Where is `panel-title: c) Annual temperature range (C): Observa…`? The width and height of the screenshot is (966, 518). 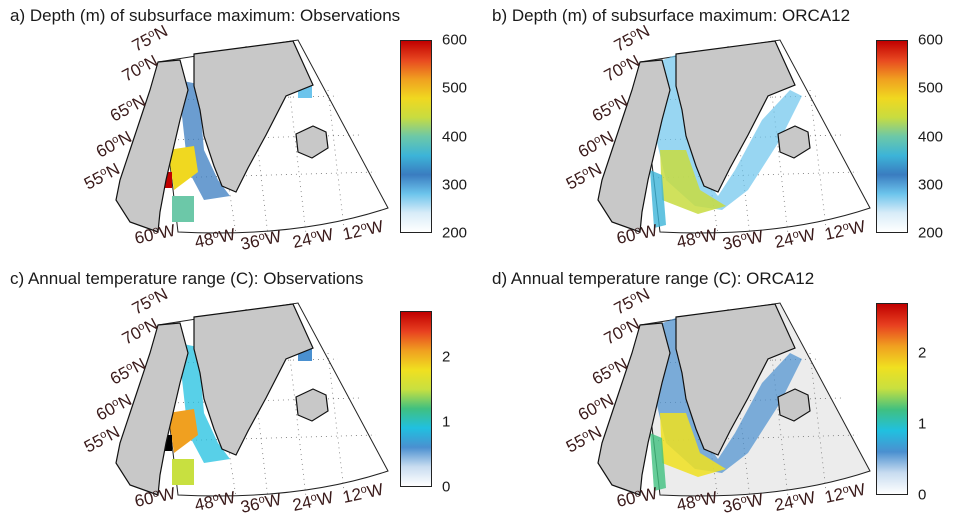
panel-title: c) Annual temperature range (C): Observa… is located at coordinates (187, 278).